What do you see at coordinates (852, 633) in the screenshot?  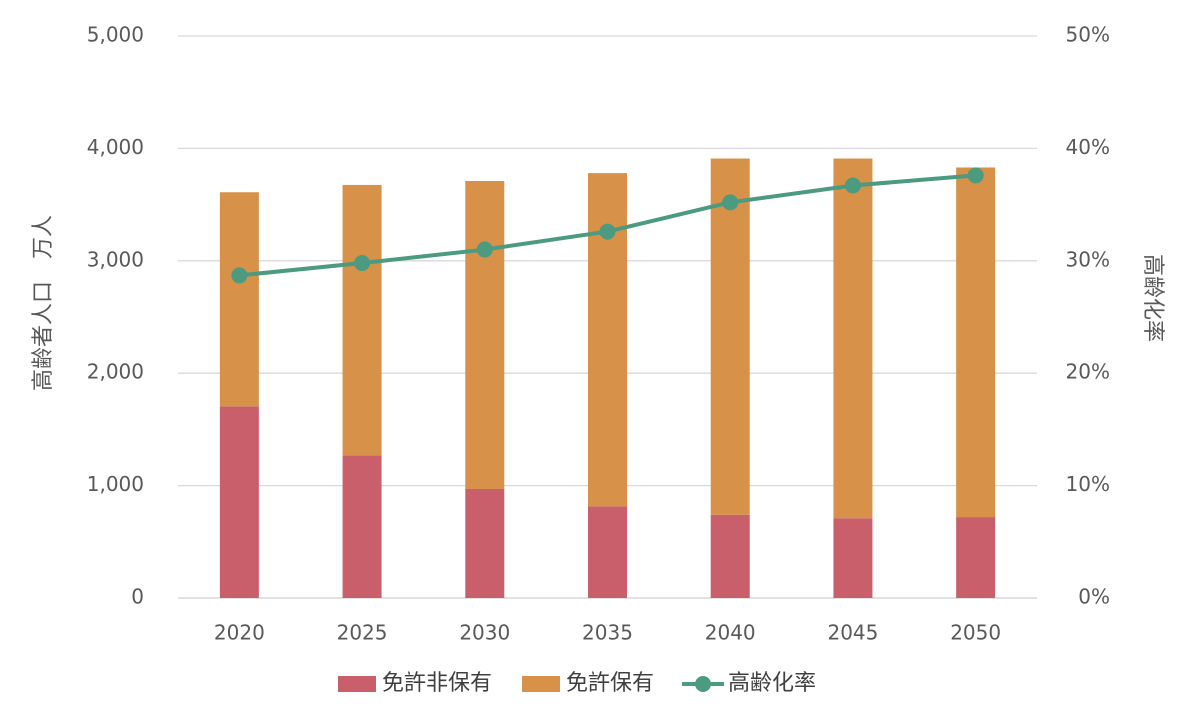 I see `x-tick-label: 2045` at bounding box center [852, 633].